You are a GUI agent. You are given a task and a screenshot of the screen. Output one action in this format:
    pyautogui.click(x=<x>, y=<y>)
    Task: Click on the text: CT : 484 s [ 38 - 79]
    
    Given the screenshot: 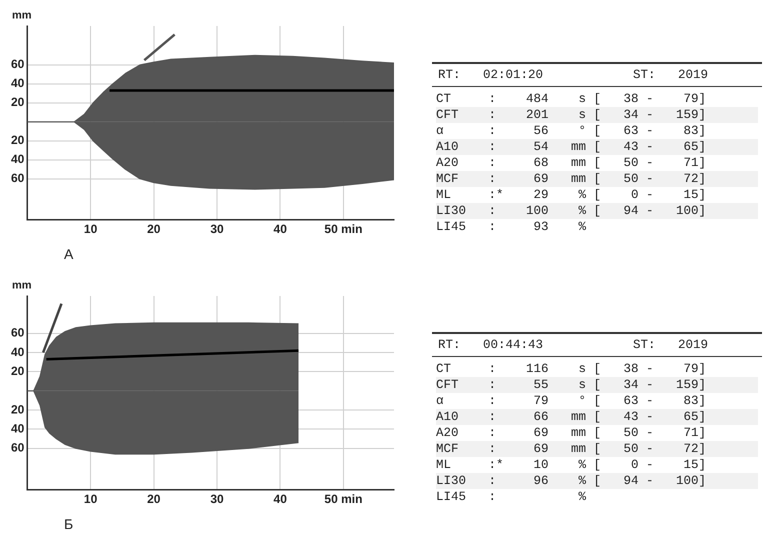 What is the action you would take?
    pyautogui.click(x=572, y=99)
    